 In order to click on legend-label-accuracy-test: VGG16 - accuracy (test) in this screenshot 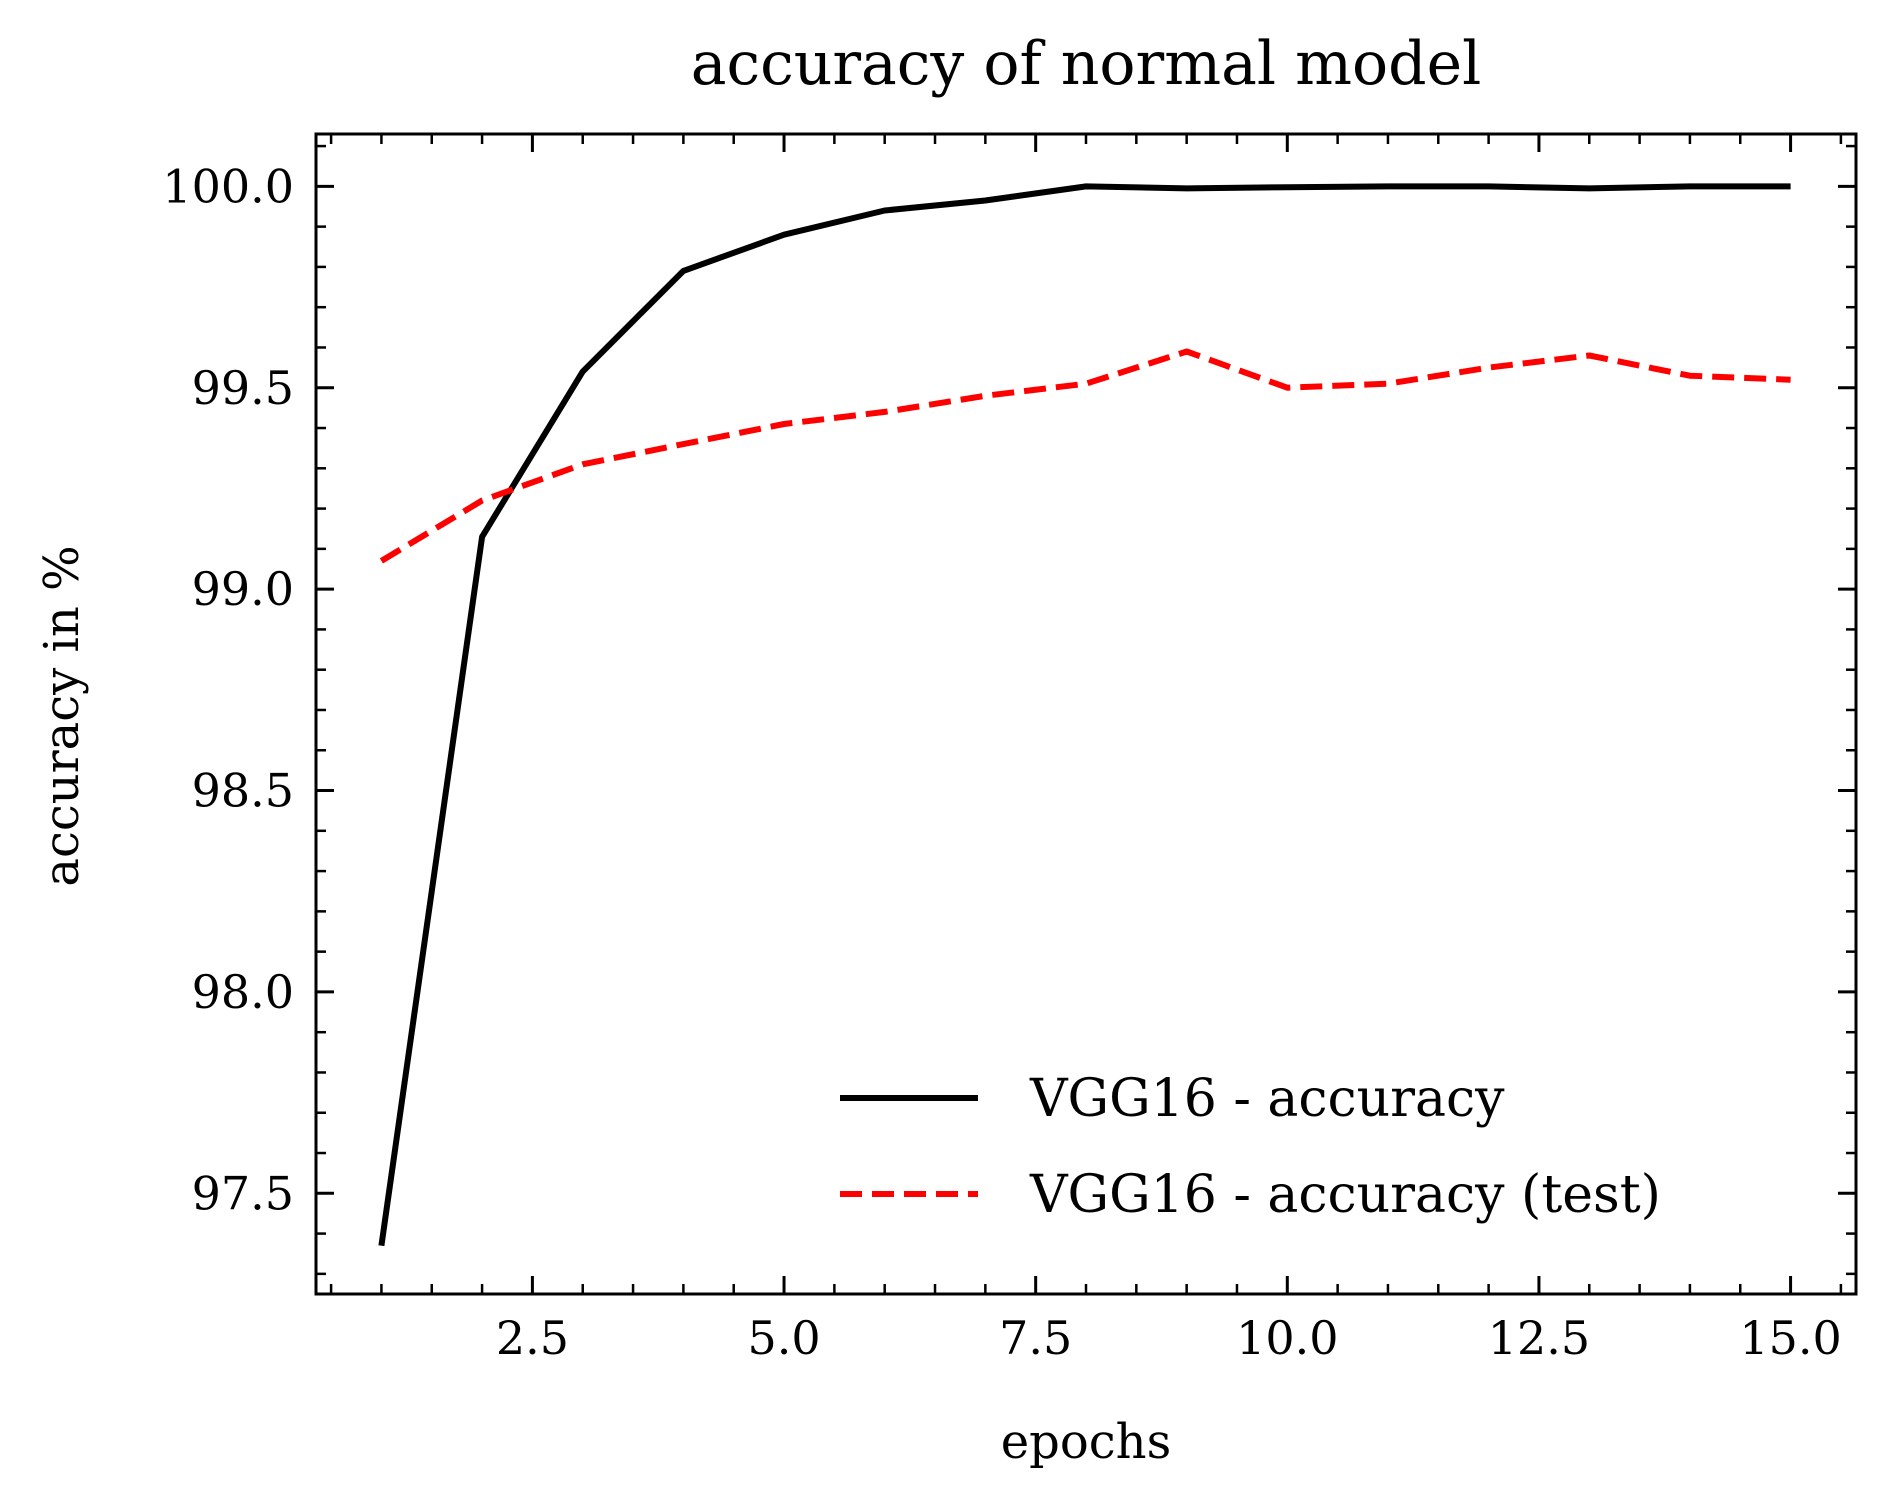, I will do `click(1345, 1195)`.